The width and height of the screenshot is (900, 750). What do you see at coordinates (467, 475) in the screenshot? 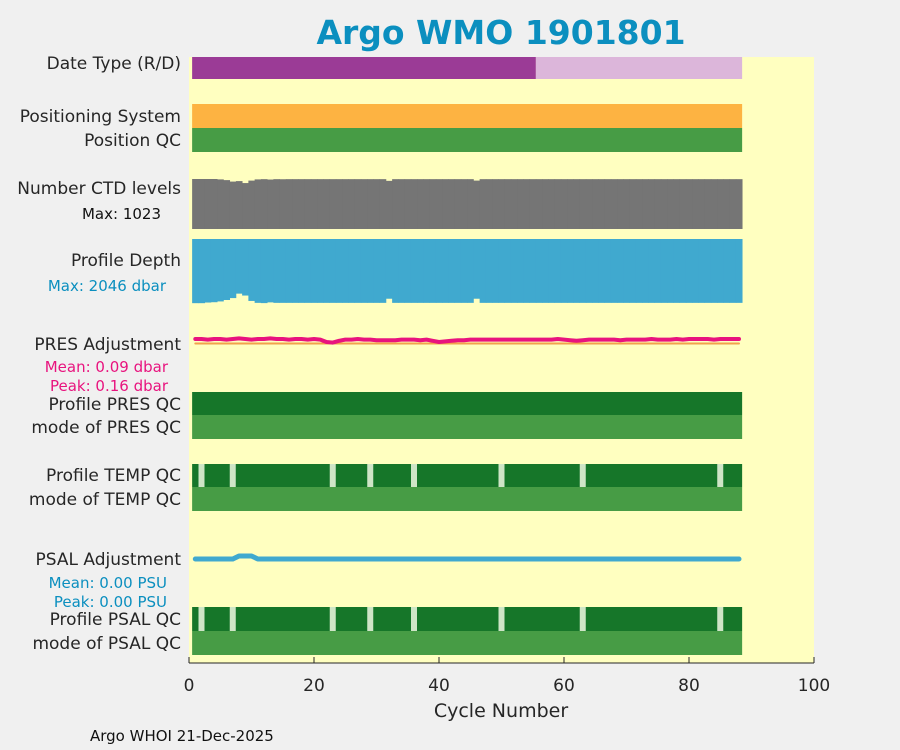
I see `profile-temp-qc-bar` at bounding box center [467, 475].